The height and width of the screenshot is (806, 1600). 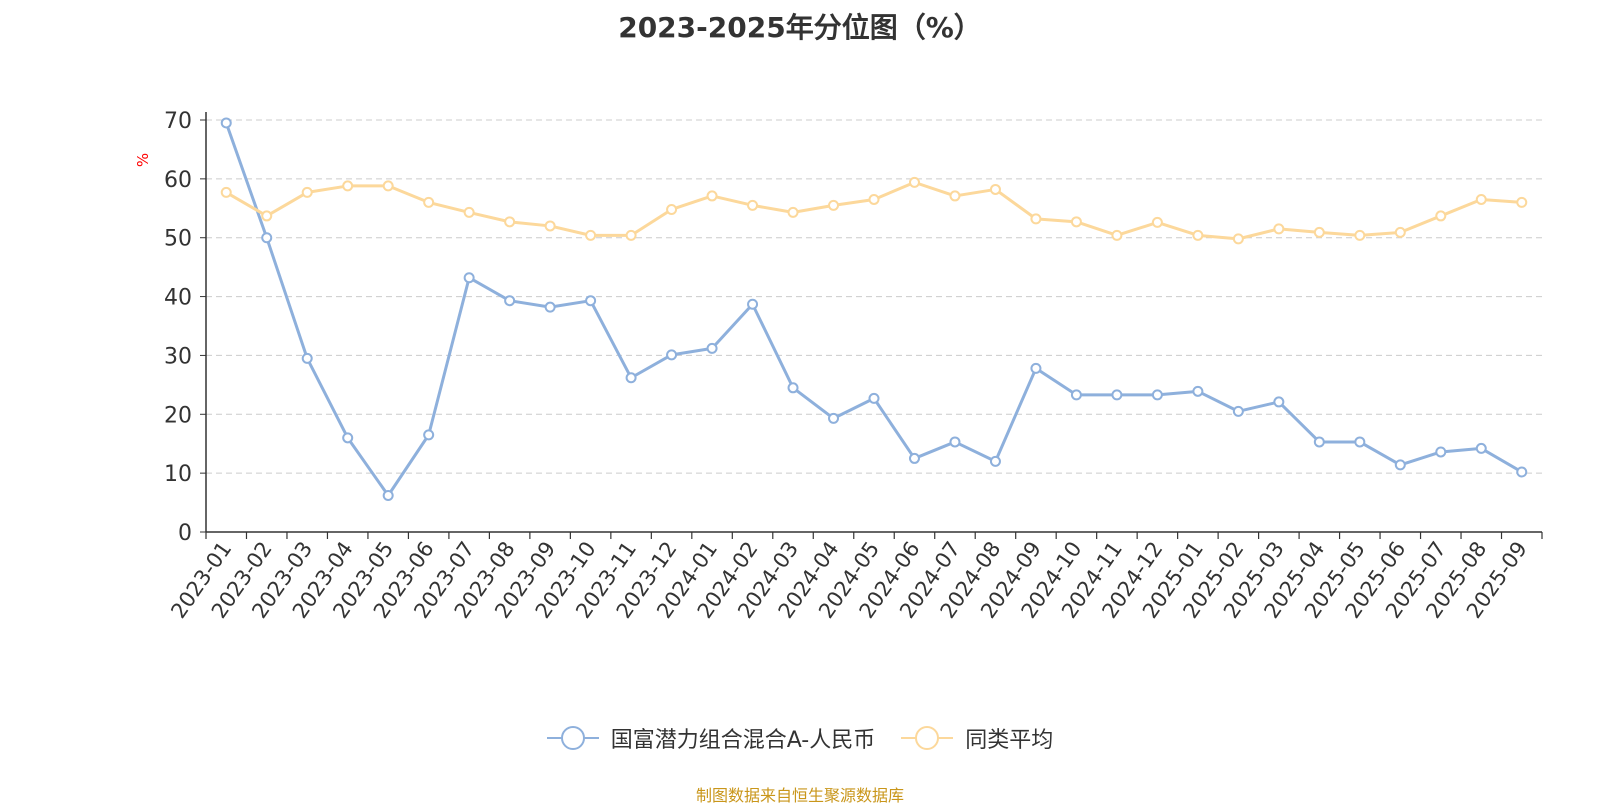 I want to click on legend-item-series-1: 国富潜力组合混合A-人民币, so click(x=711, y=738).